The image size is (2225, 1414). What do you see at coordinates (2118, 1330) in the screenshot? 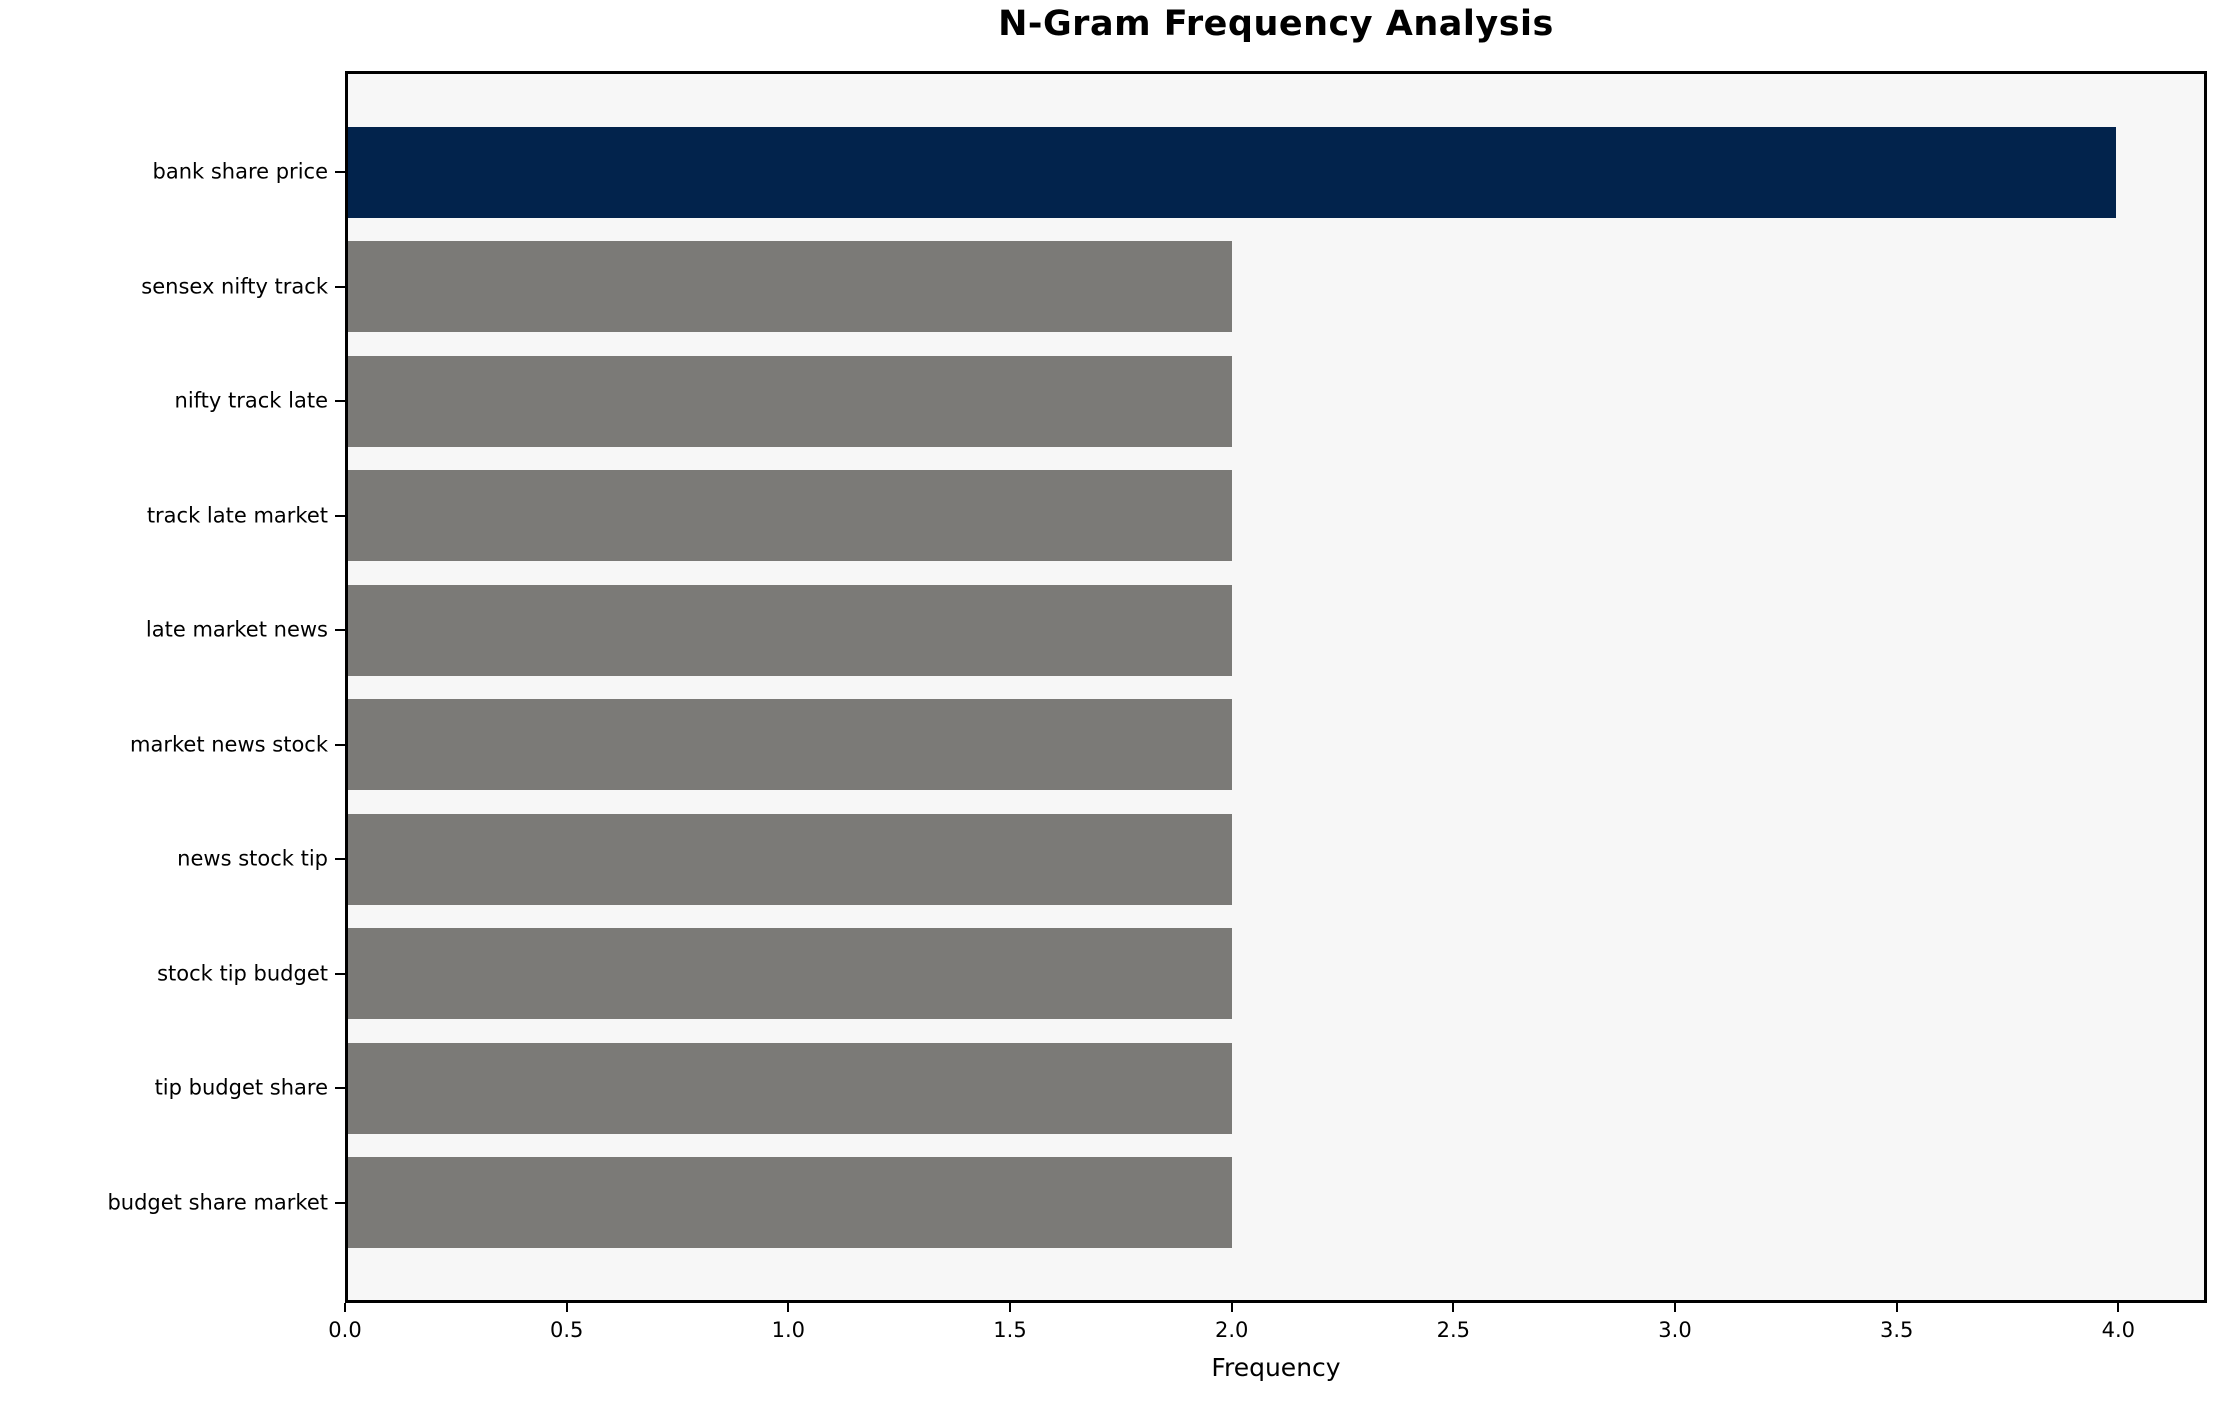
I see `x-tick-label: 4.0` at bounding box center [2118, 1330].